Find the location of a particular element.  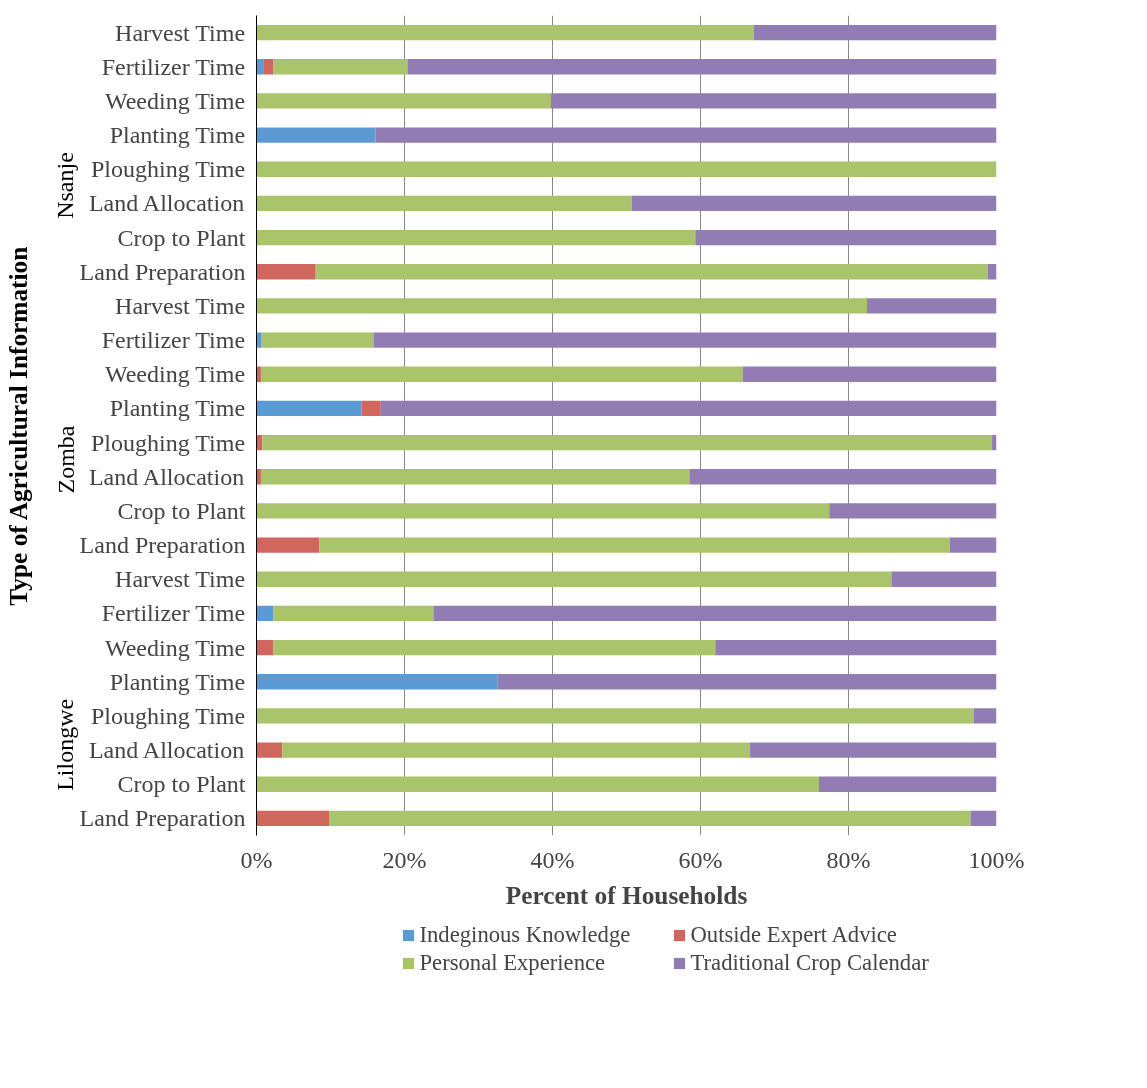

text: Zomba is located at coordinates (65, 459).